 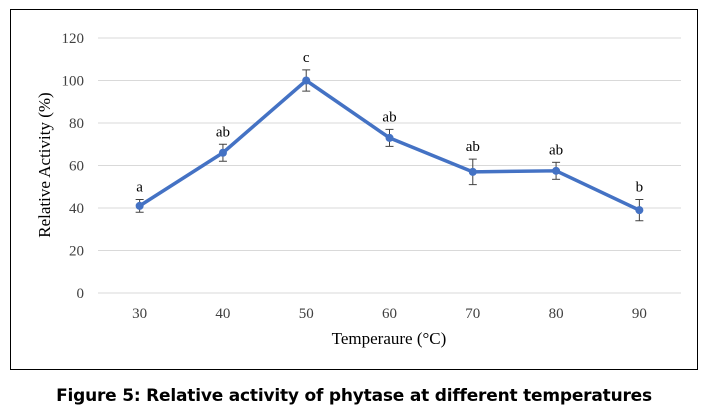 I want to click on y-tick-label: 40, so click(x=76, y=209).